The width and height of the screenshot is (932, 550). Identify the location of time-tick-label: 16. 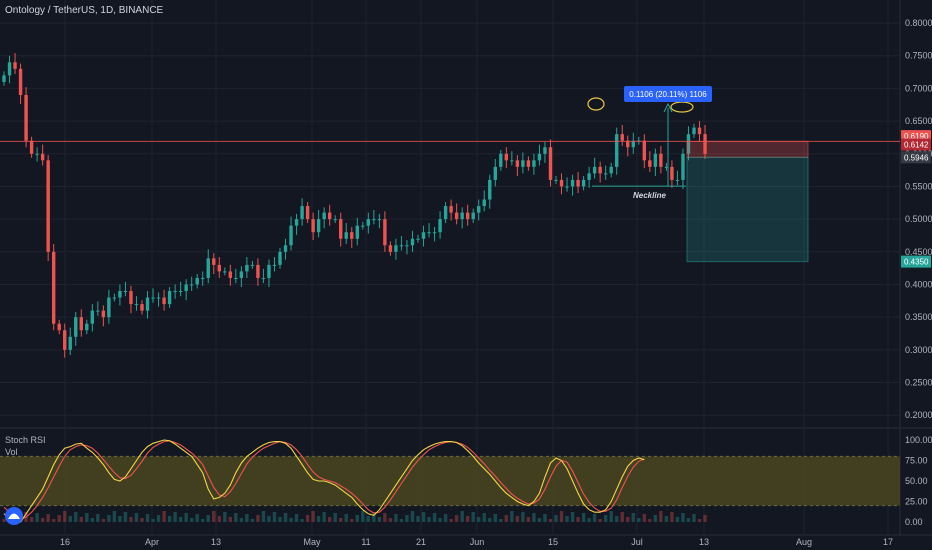
(65, 542).